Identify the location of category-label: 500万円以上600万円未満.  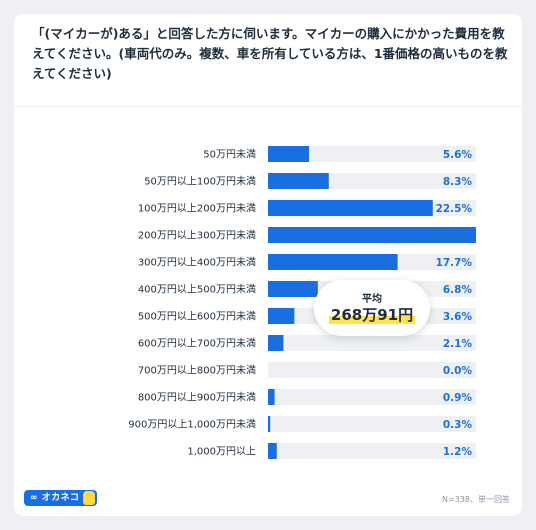
(197, 317).